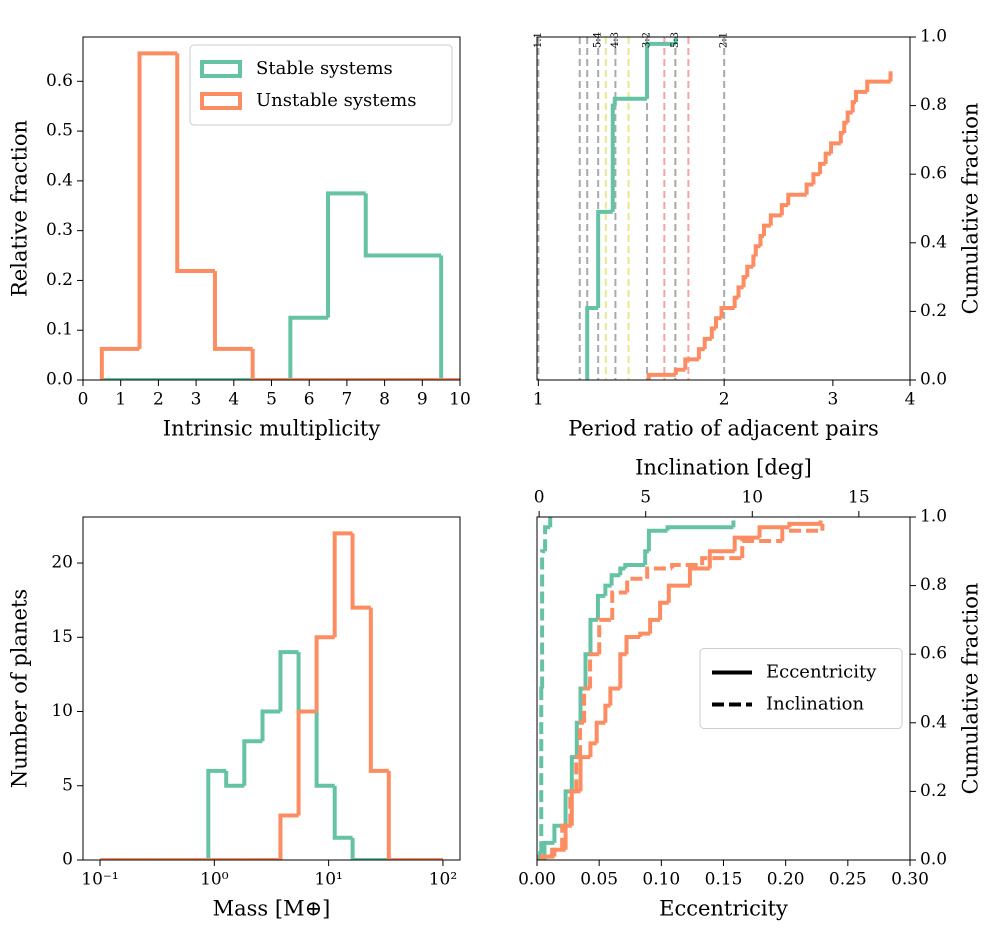  I want to click on y-tick-label: 0, so click(67, 860).